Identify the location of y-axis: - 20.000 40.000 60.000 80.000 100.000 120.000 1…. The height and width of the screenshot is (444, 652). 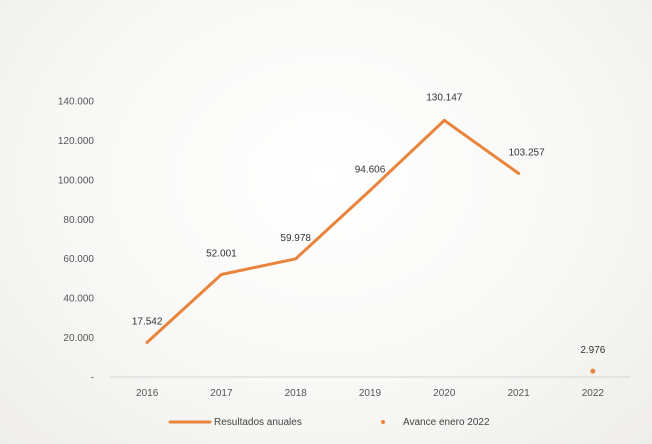
(76, 240).